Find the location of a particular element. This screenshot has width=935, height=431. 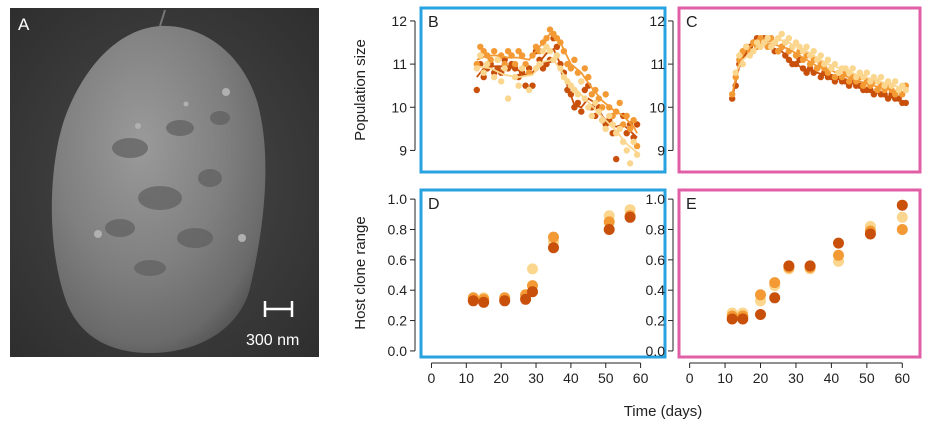

plot-area is located at coordinates (551, 256).